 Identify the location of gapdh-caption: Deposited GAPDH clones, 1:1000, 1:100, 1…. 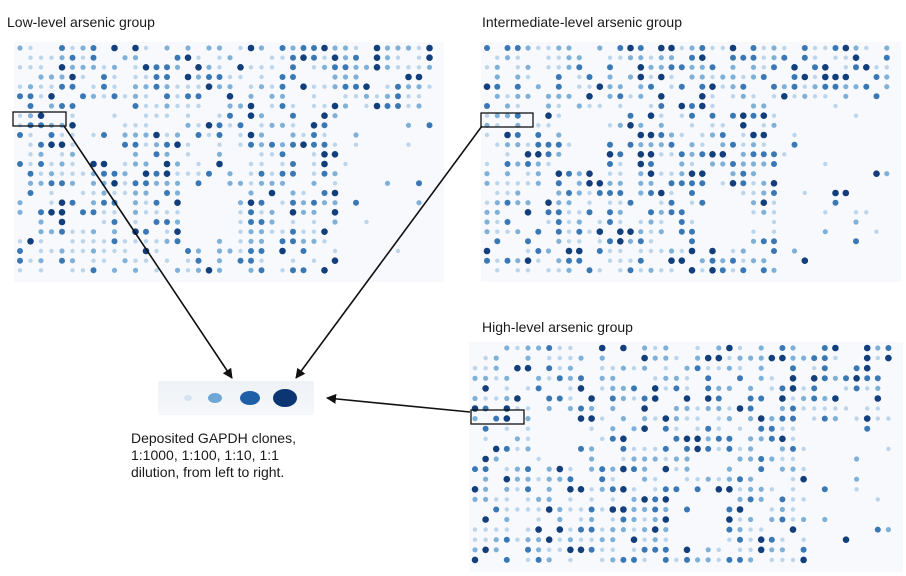
(241, 455).